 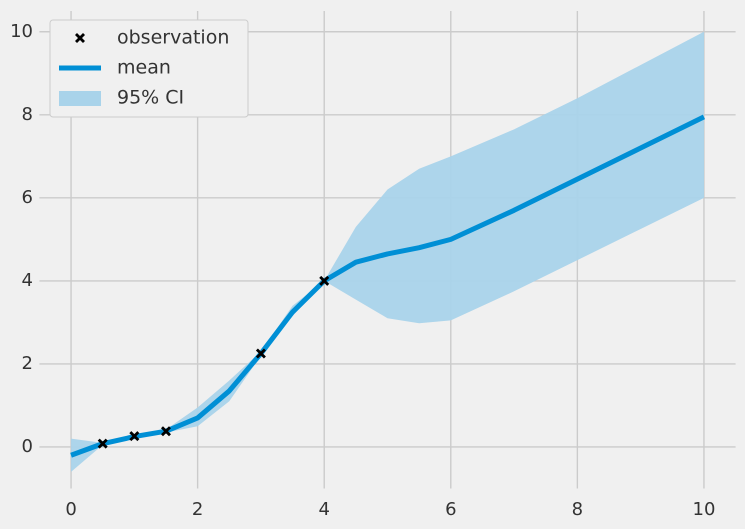 What do you see at coordinates (173, 38) in the screenshot?
I see `legend-label: observation` at bounding box center [173, 38].